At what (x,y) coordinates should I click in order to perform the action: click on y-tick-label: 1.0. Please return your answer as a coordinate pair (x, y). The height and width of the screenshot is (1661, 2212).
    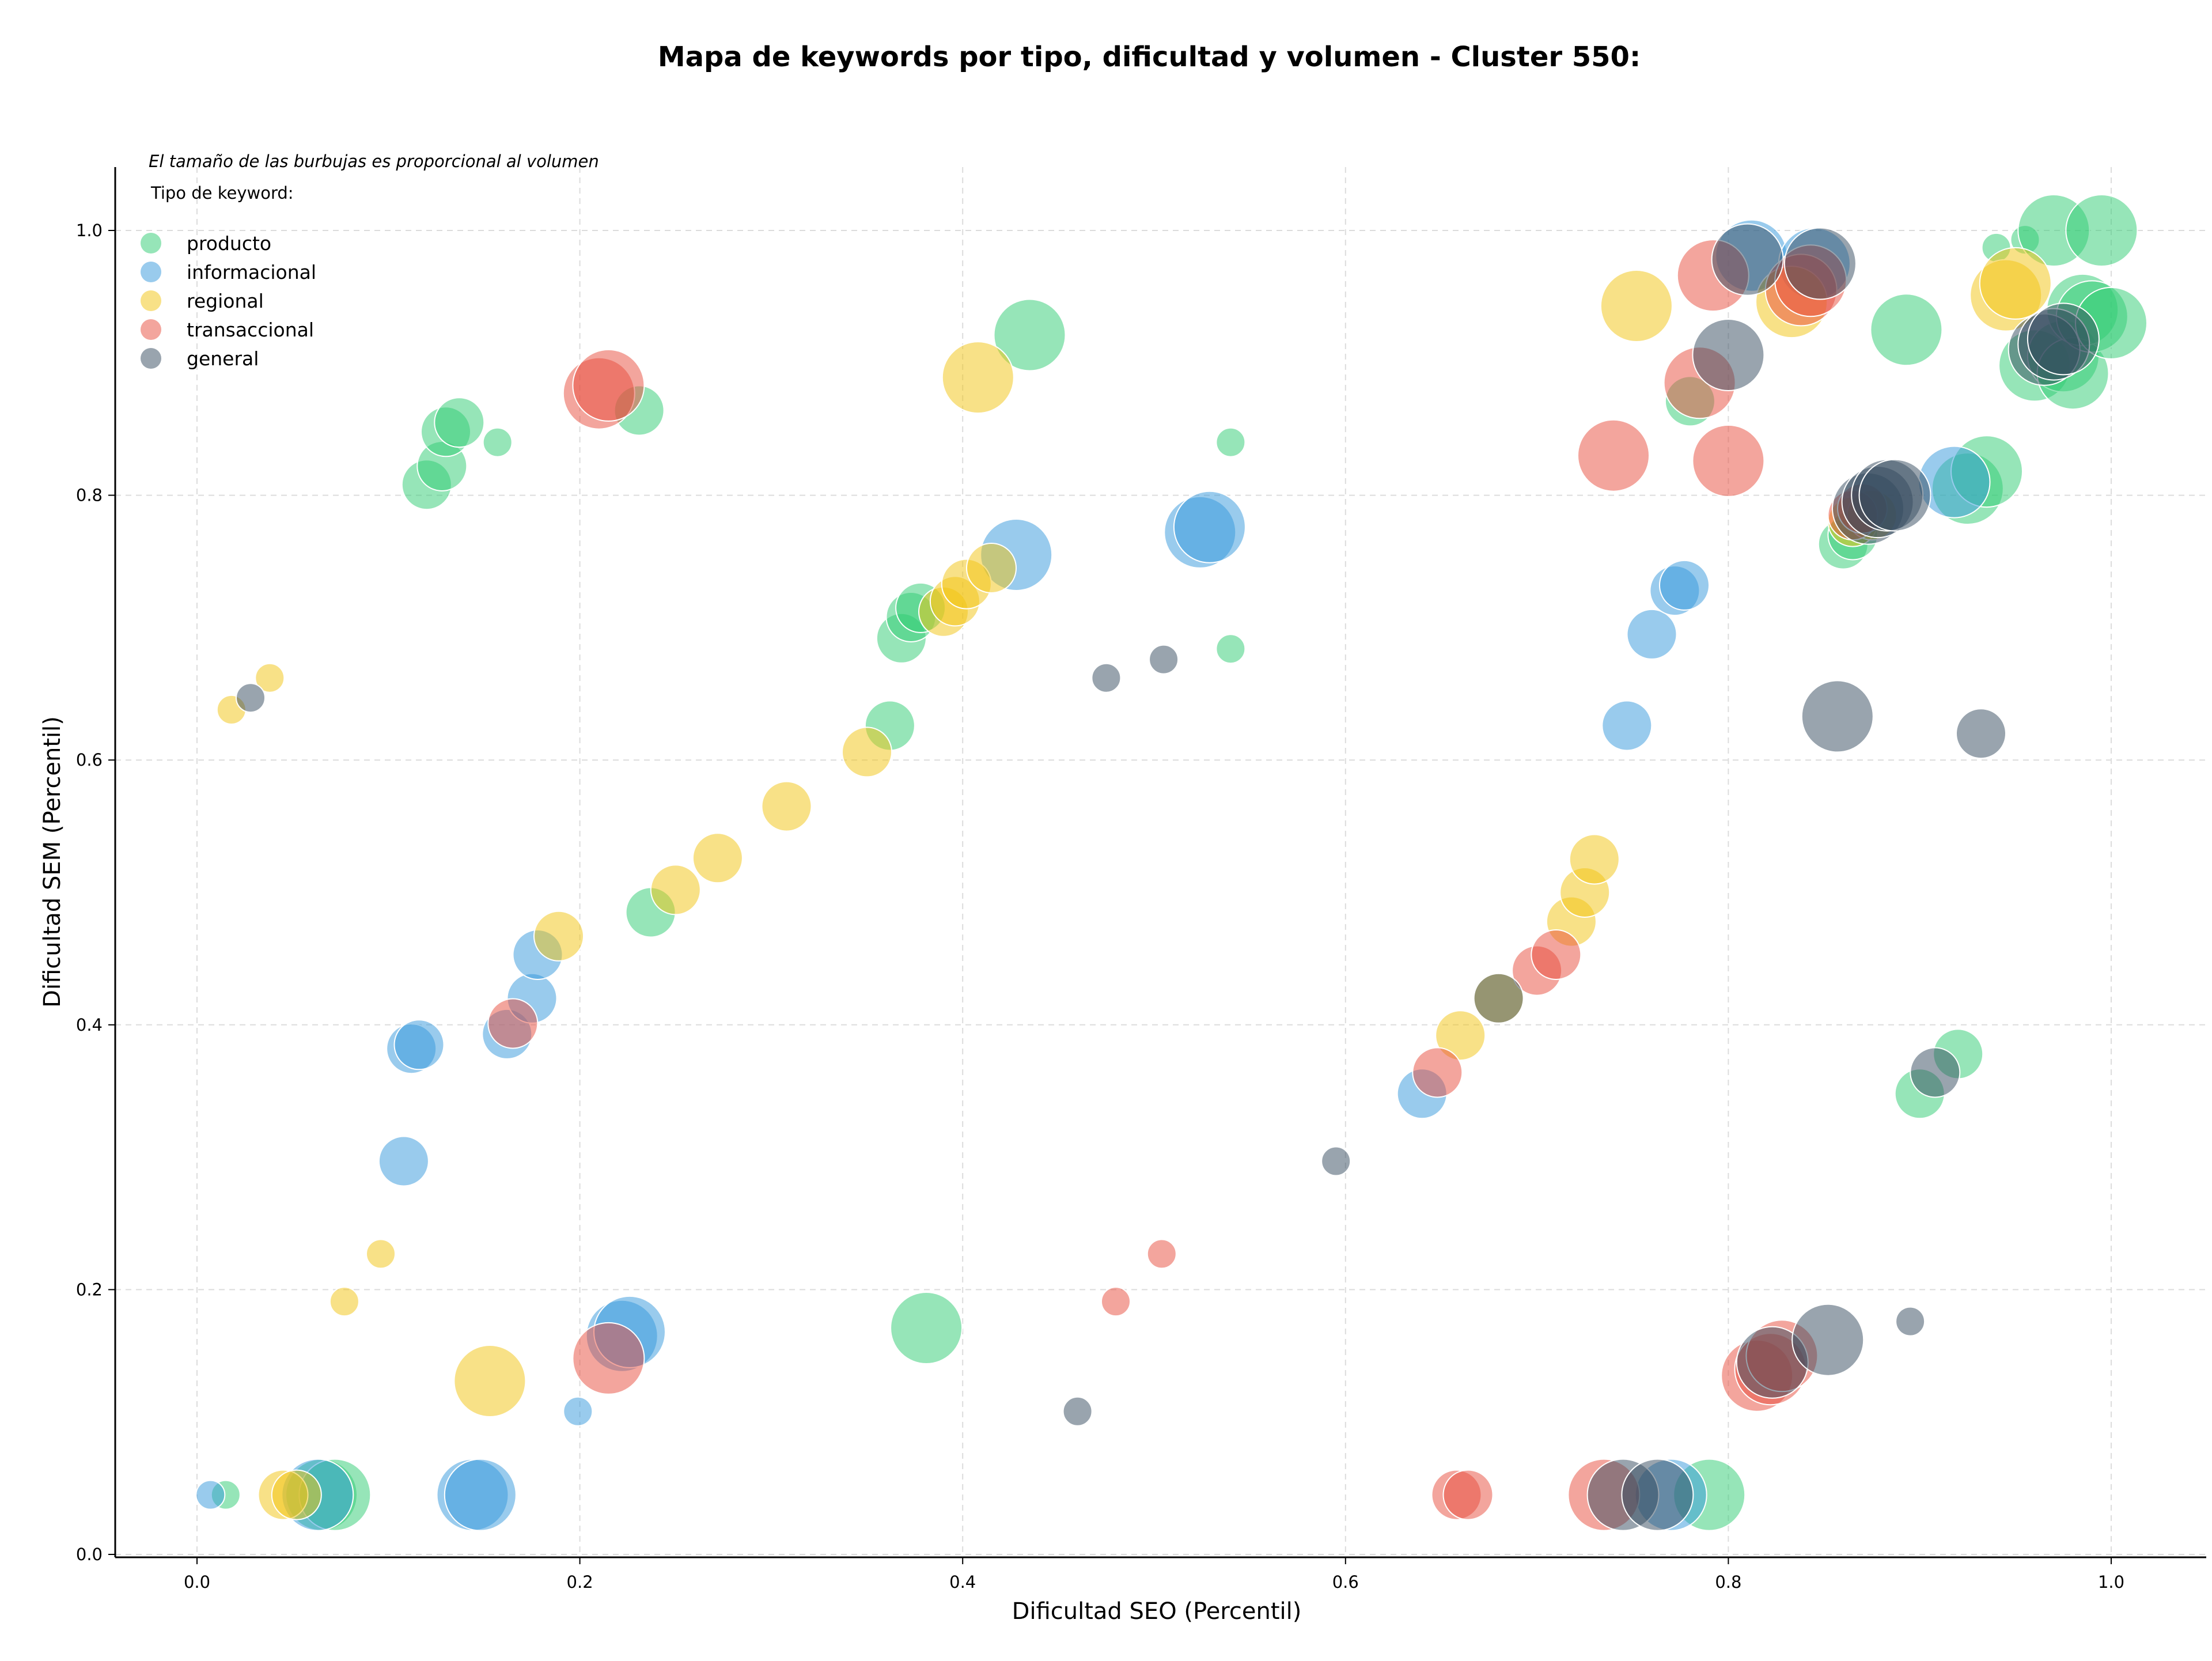
    Looking at the image, I should click on (89, 230).